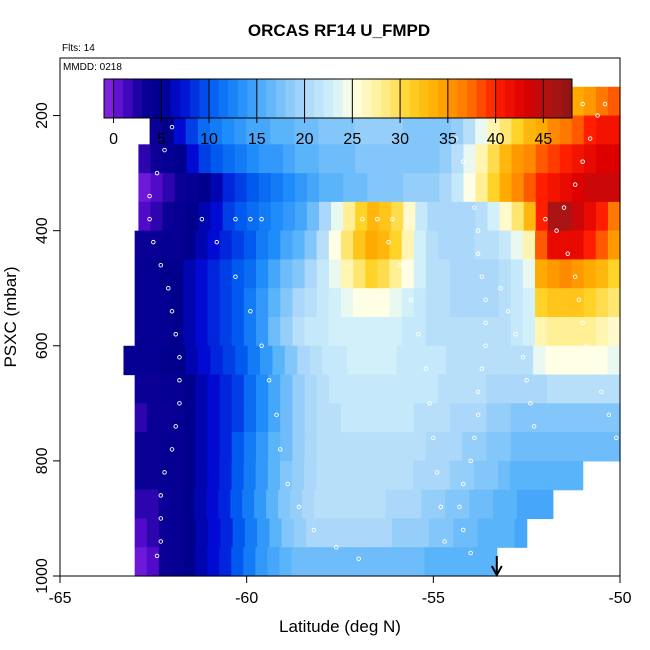 Image resolution: width=650 pixels, height=650 pixels. Describe the element at coordinates (352, 139) in the screenshot. I see `colorbar-tick-label: 25` at that location.